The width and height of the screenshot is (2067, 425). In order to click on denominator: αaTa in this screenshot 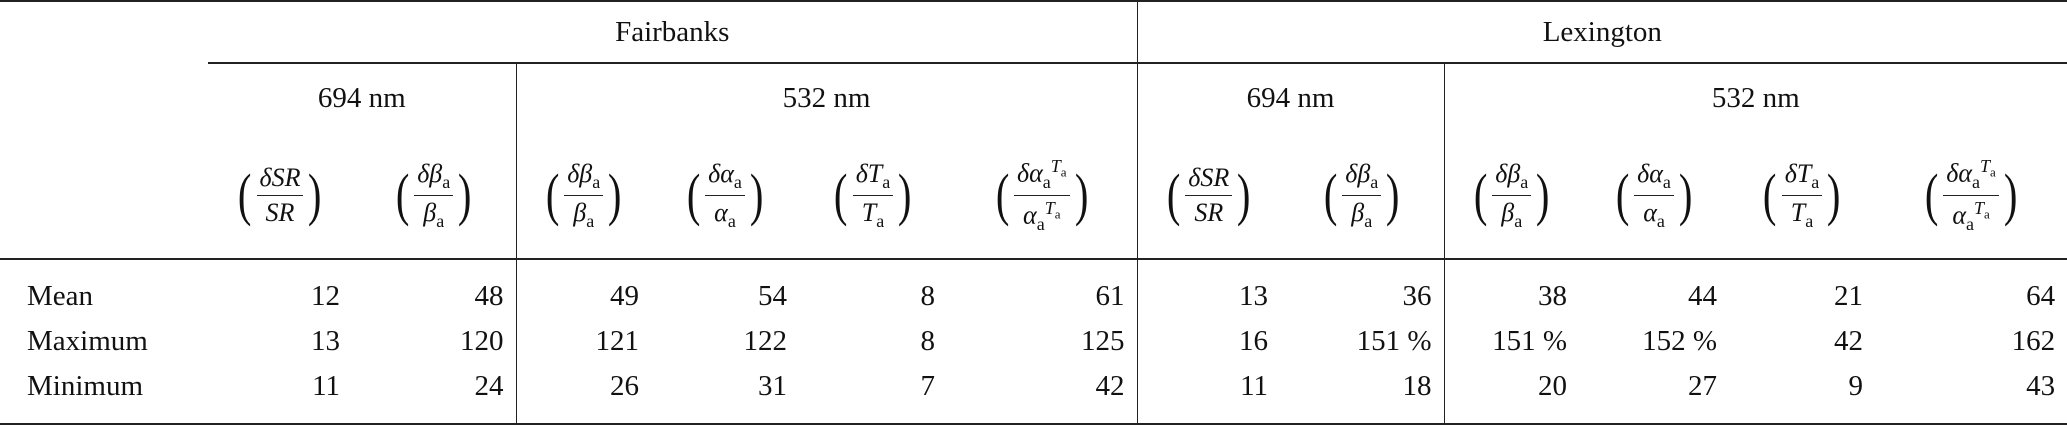, I will do `click(1042, 215)`.